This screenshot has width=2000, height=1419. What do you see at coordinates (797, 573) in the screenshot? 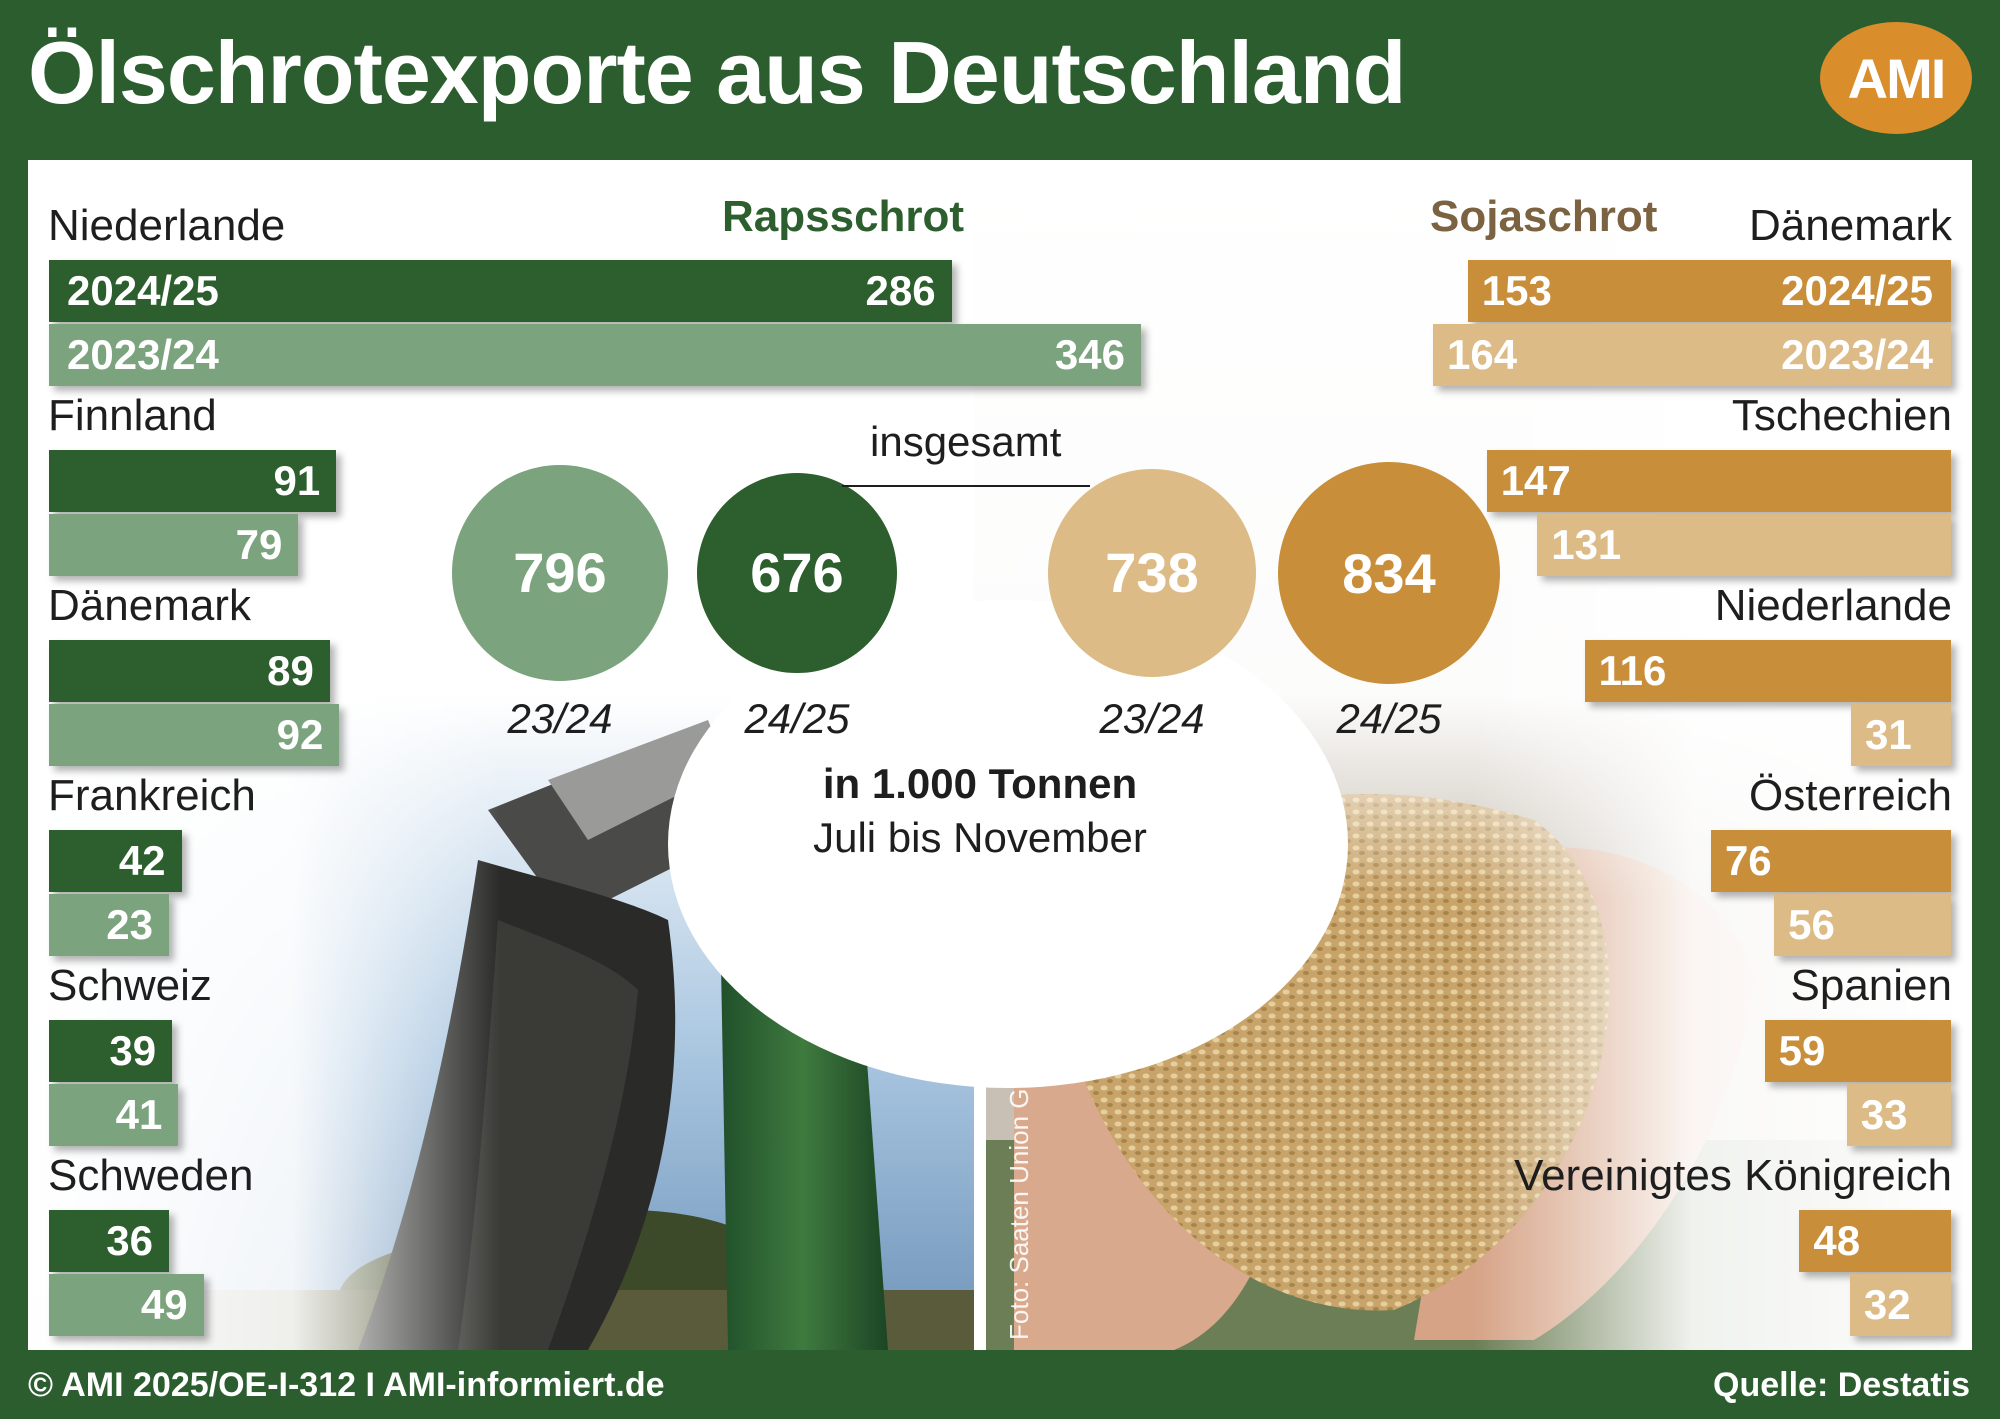
I see `raps-total-curr-circle: 676` at bounding box center [797, 573].